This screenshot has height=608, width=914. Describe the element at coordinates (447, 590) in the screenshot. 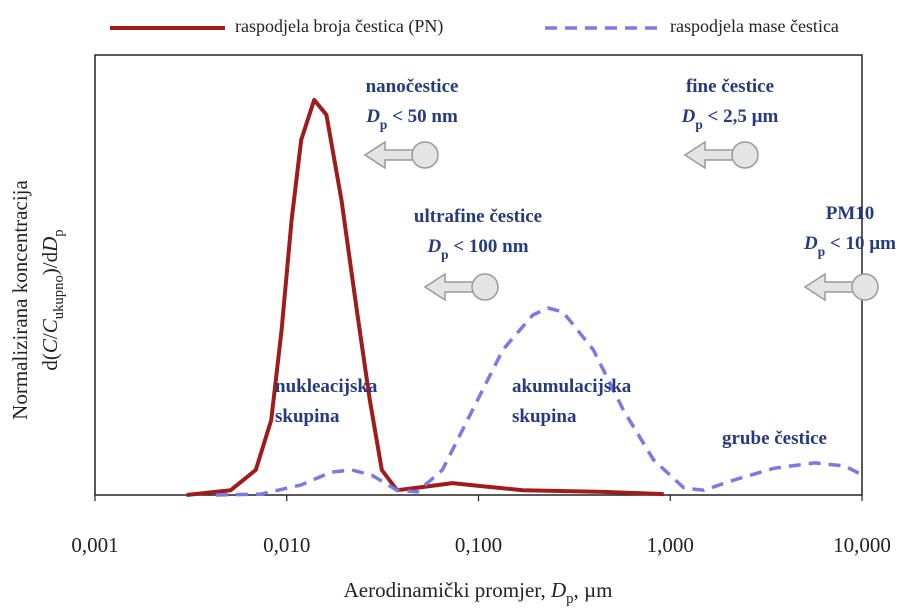

I see `text-part: Aerodinamički promjer,` at that location.